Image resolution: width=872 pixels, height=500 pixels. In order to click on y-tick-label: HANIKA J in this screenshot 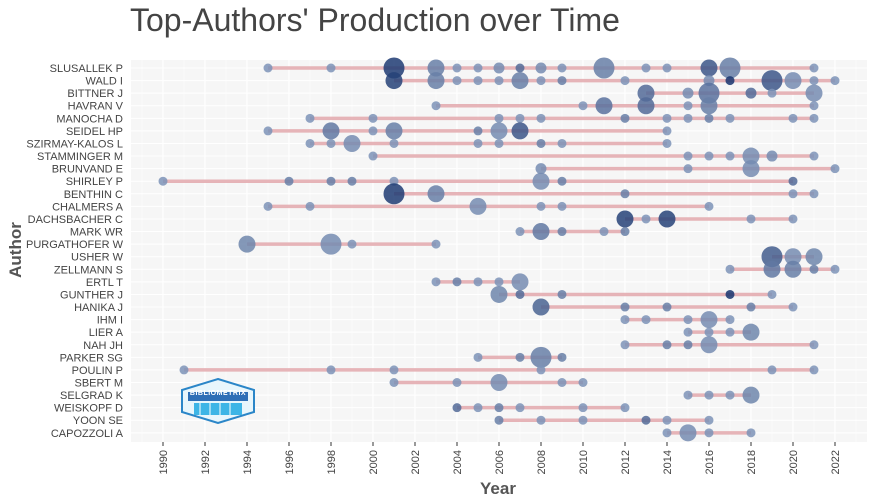, I will do `click(98, 308)`.